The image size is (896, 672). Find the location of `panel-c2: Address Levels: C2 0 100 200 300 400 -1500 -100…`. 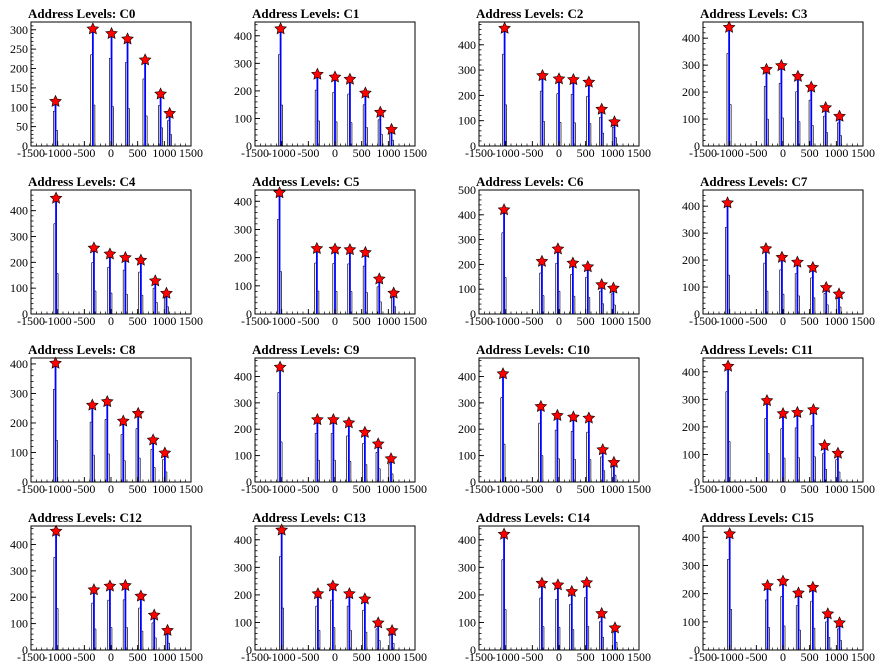

panel-c2: Address Levels: C2 0 100 200 300 400 -1500 -100… is located at coordinates (560, 84).